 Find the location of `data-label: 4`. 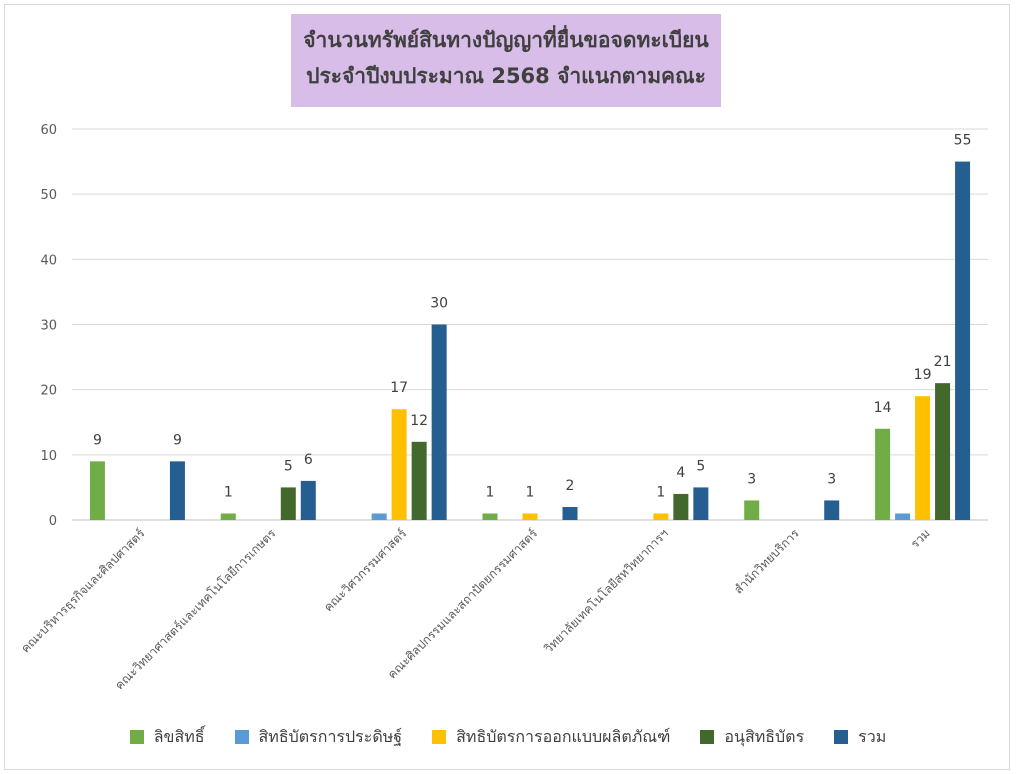

data-label: 4 is located at coordinates (680, 473).